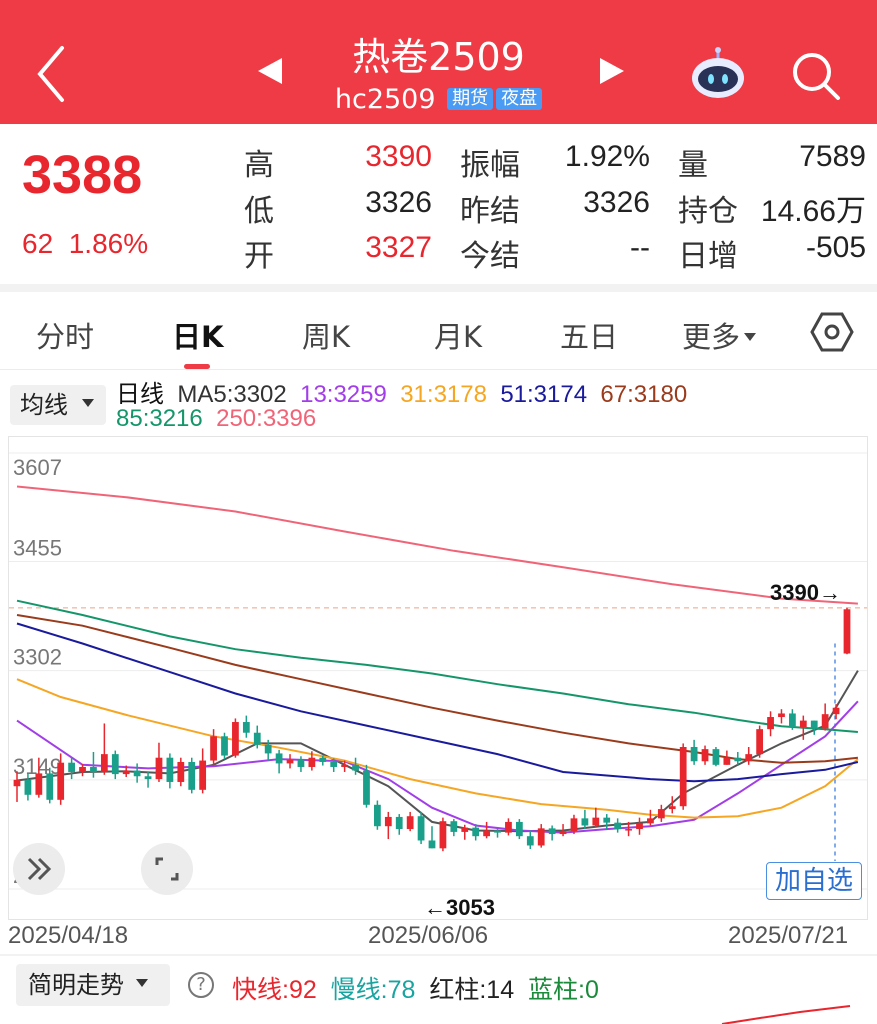 This screenshot has height=1024, width=877. I want to click on back-button, so click(52, 74).